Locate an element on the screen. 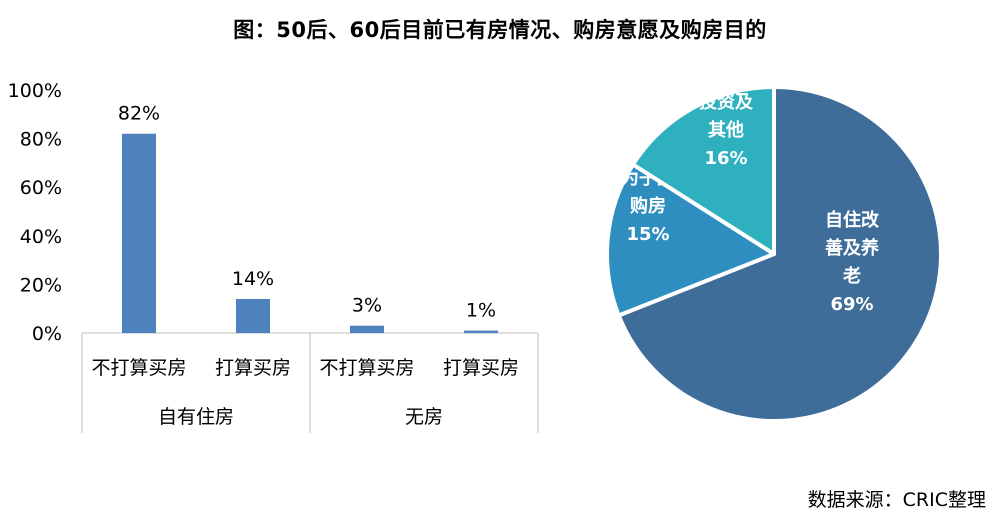 Image resolution: width=1000 pixels, height=524 pixels. bar-value-label: 14% is located at coordinates (253, 279).